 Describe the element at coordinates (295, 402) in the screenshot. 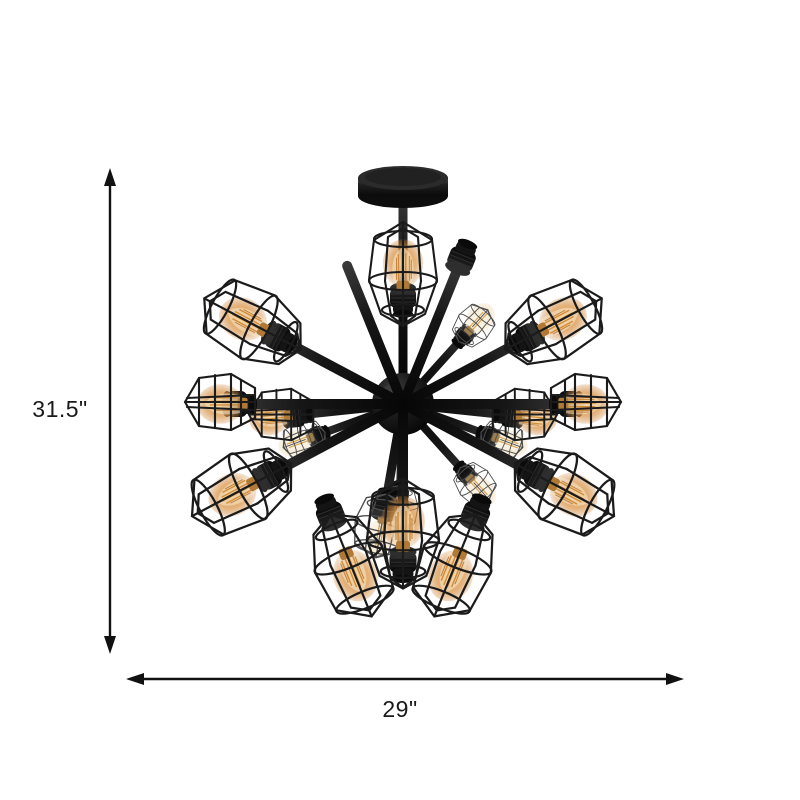

I see `lamp-arm-right` at that location.